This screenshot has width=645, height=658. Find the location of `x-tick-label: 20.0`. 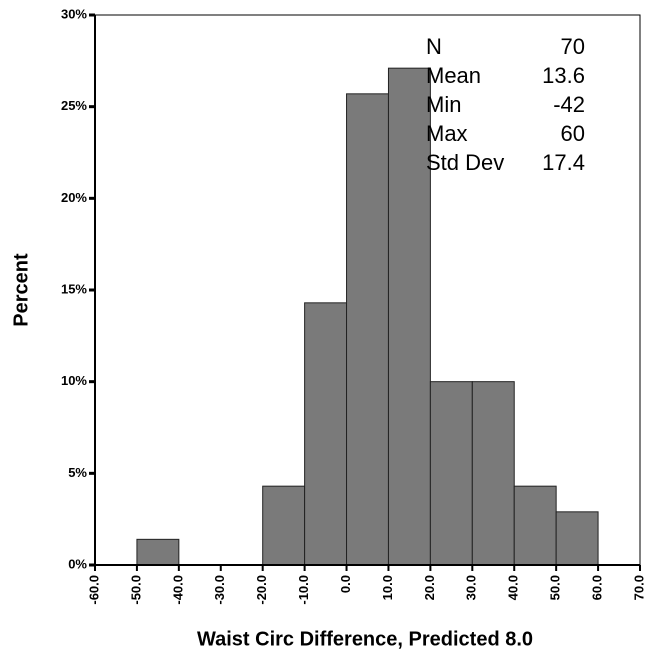

x-tick-label: 20.0 is located at coordinates (429, 587).